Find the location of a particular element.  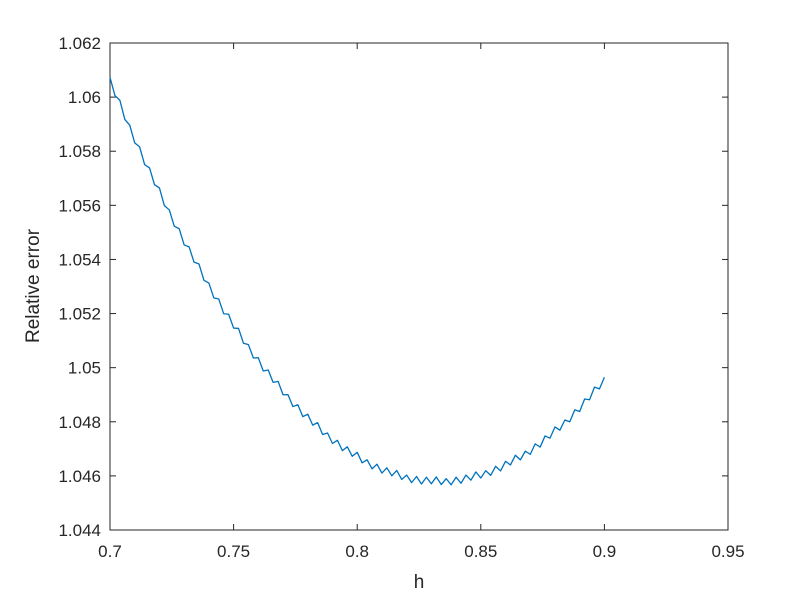

y-tick-label: 1.062 is located at coordinates (79, 43).